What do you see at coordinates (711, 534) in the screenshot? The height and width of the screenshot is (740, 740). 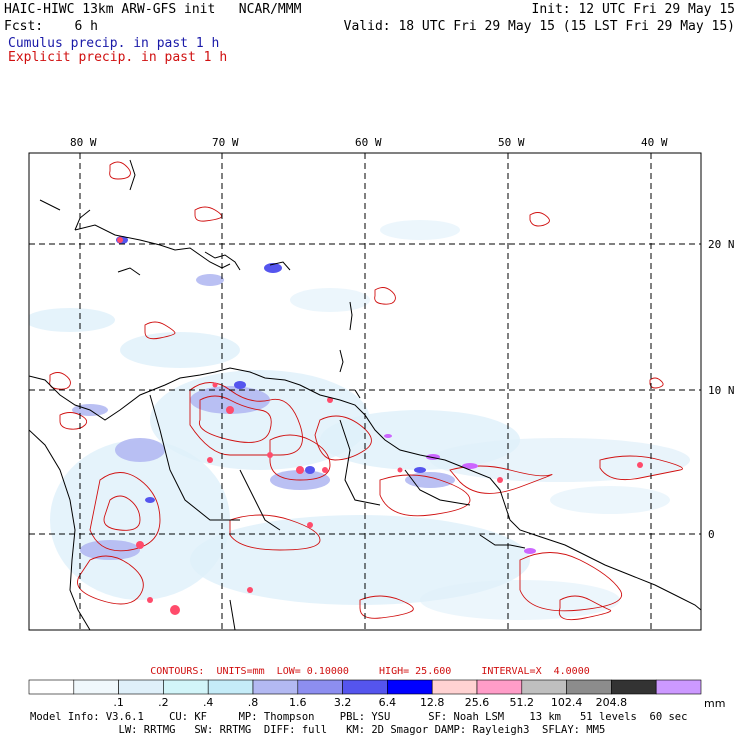 I see `lat-label: 0` at bounding box center [711, 534].